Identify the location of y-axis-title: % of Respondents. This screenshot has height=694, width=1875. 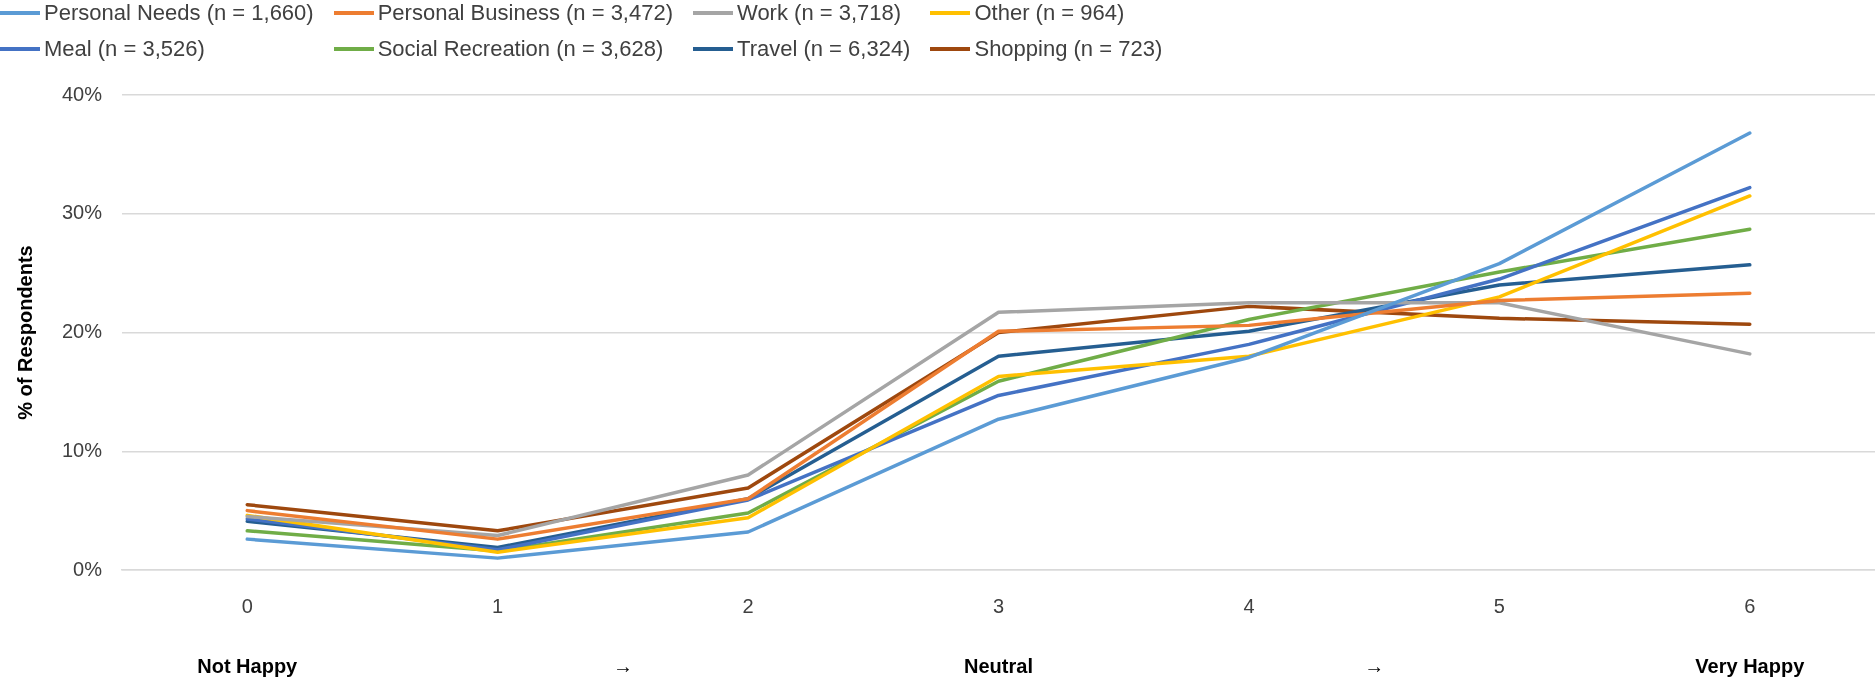
(24, 332).